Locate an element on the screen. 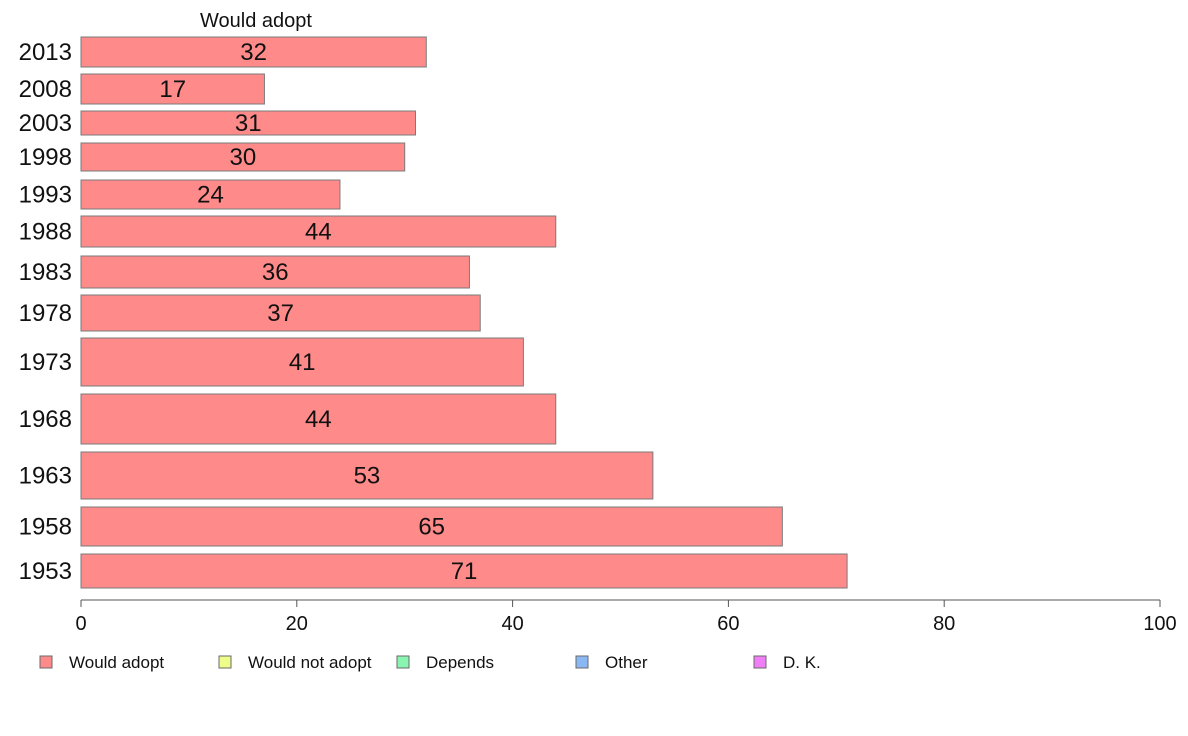 The width and height of the screenshot is (1188, 736). category-label-1968: 1968 is located at coordinates (45, 419).